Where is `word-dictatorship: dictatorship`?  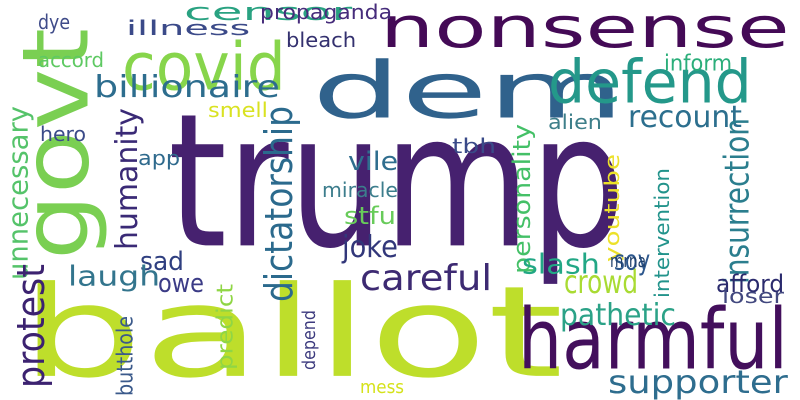
word-dictatorship: dictatorship is located at coordinates (279, 204).